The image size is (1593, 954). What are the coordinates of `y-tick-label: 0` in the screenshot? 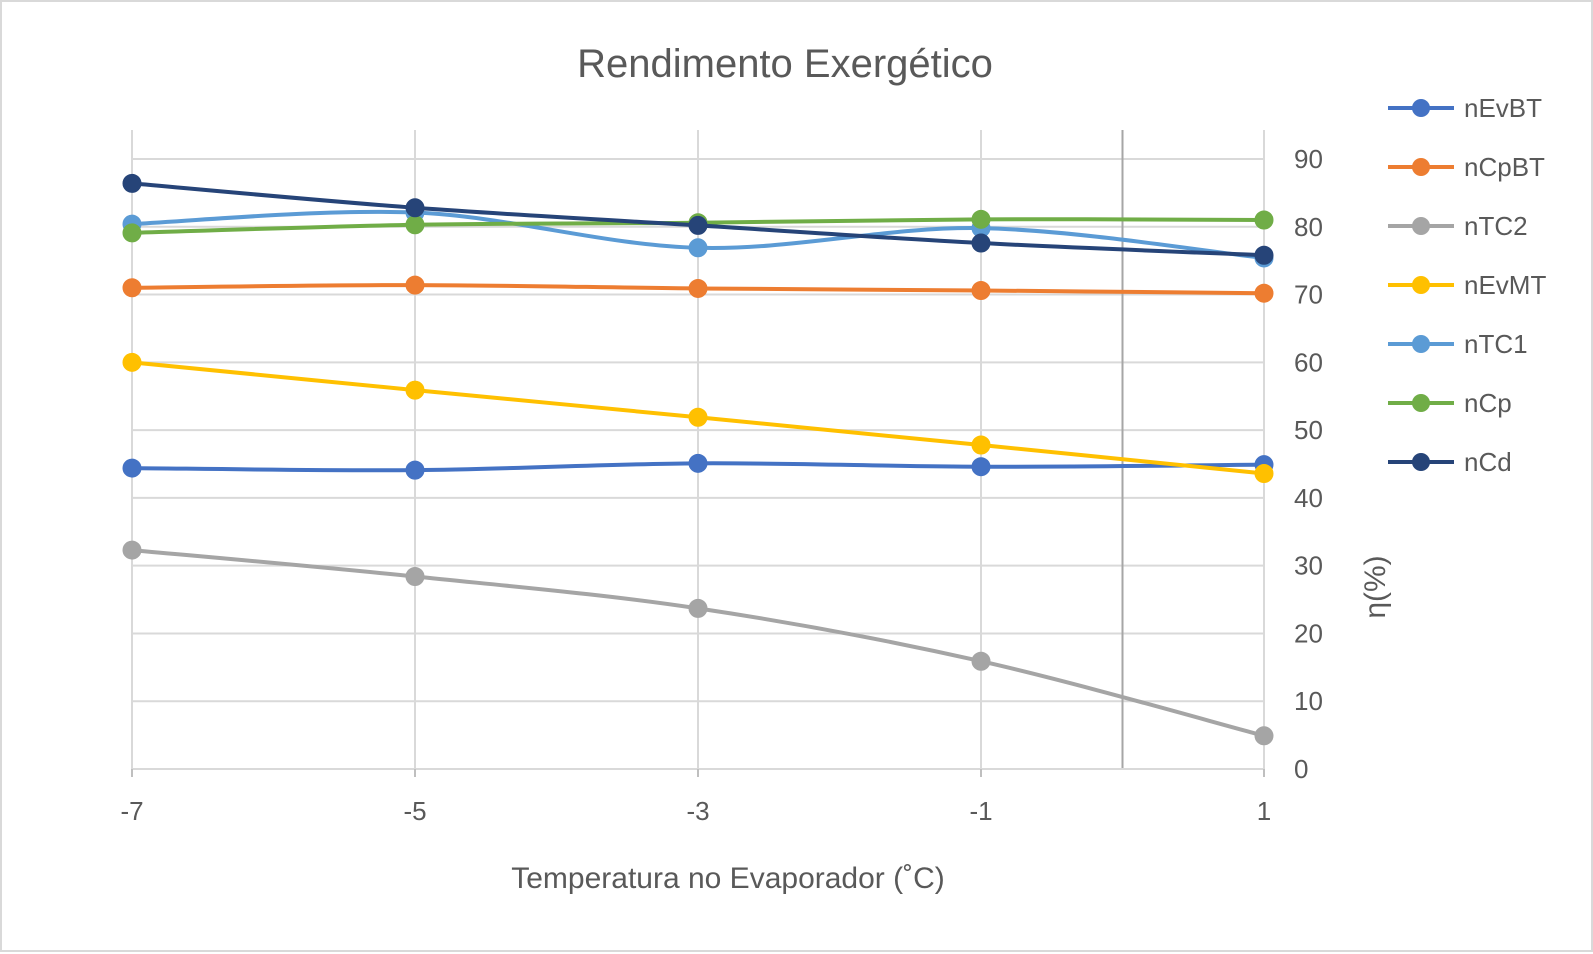 It's located at (1301, 769).